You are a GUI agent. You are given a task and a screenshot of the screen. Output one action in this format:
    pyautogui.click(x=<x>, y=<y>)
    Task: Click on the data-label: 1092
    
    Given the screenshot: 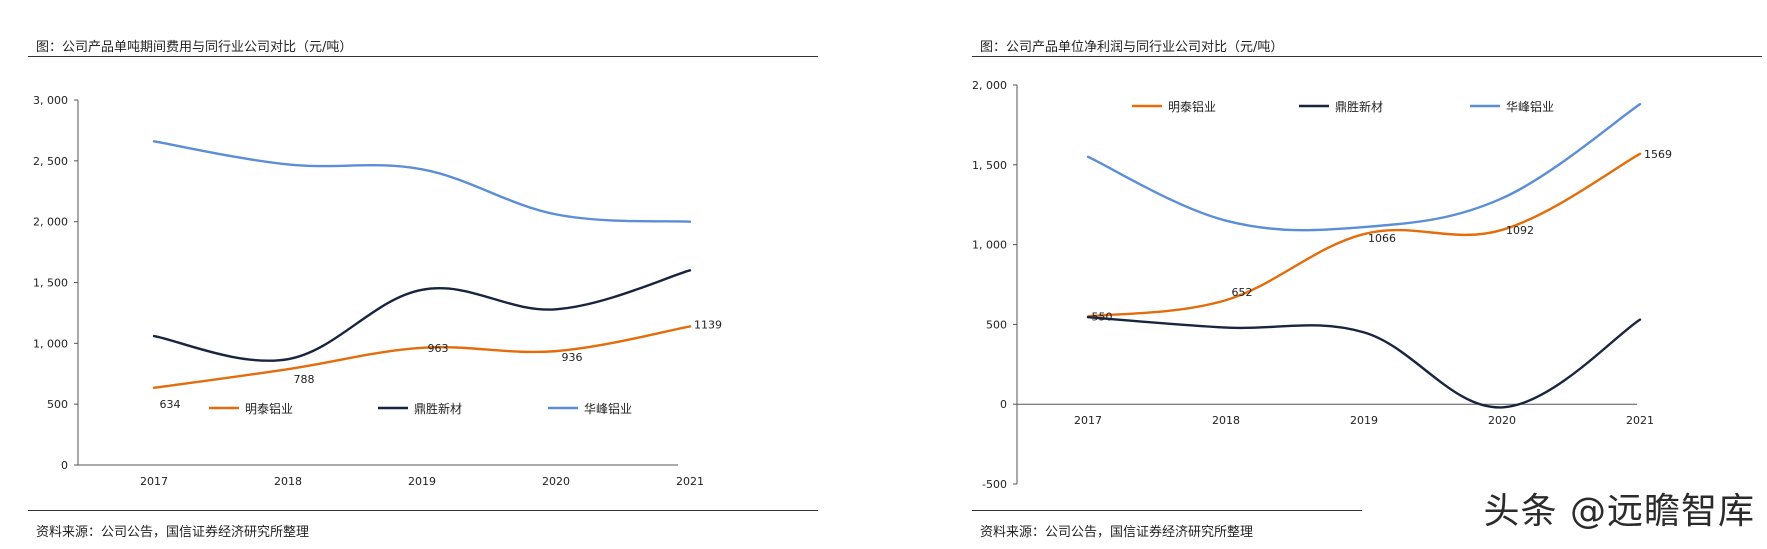 What is the action you would take?
    pyautogui.click(x=1520, y=230)
    